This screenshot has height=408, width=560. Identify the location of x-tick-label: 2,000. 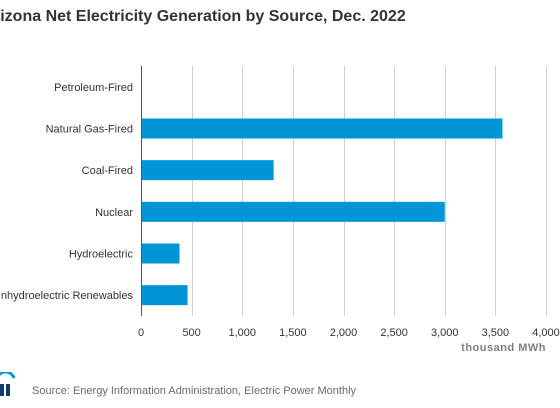
(344, 333).